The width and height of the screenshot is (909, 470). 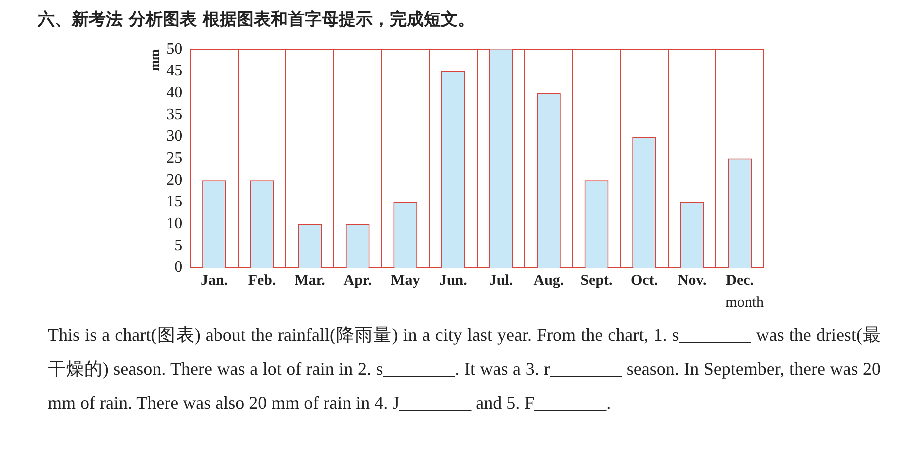 I want to click on y-tick-label: 45, so click(x=174, y=71).